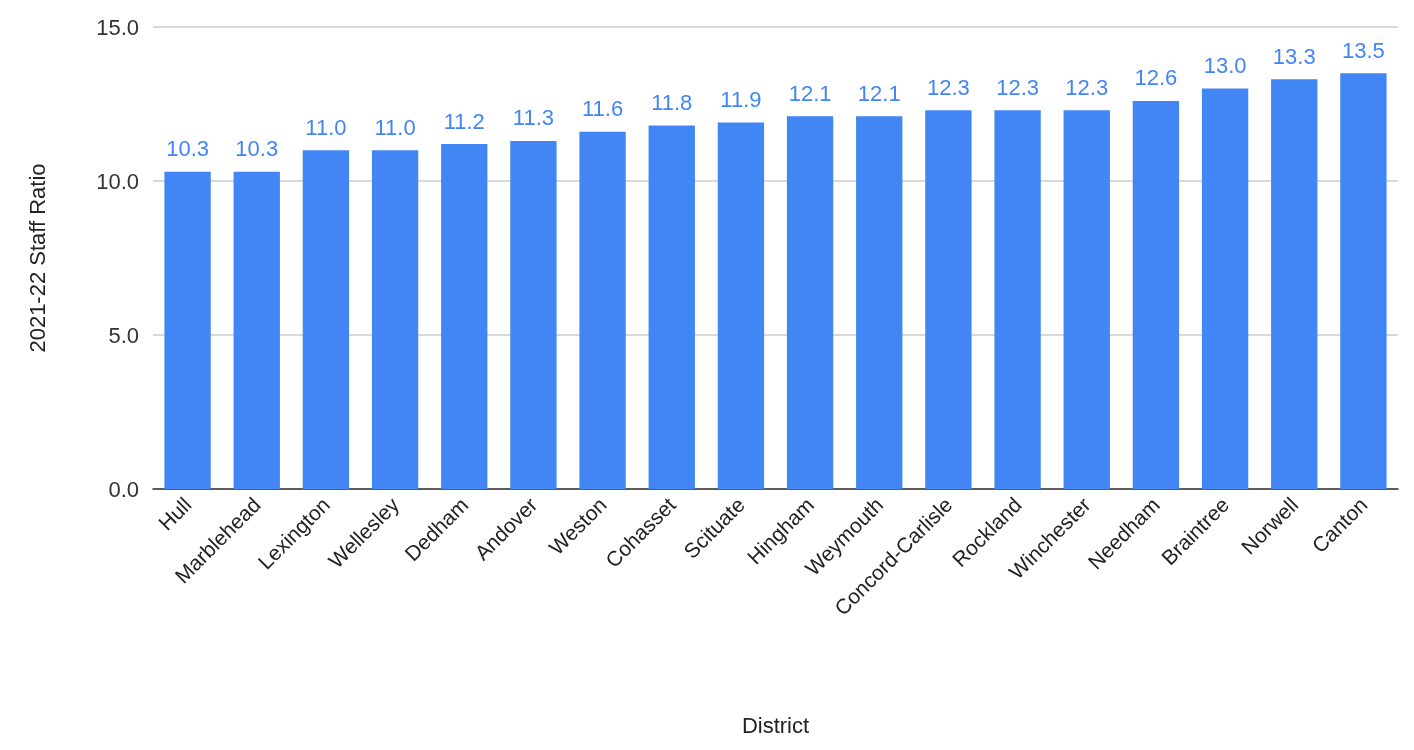 This screenshot has height=750, width=1414. Describe the element at coordinates (1156, 78) in the screenshot. I see `data-label: 12.6` at that location.